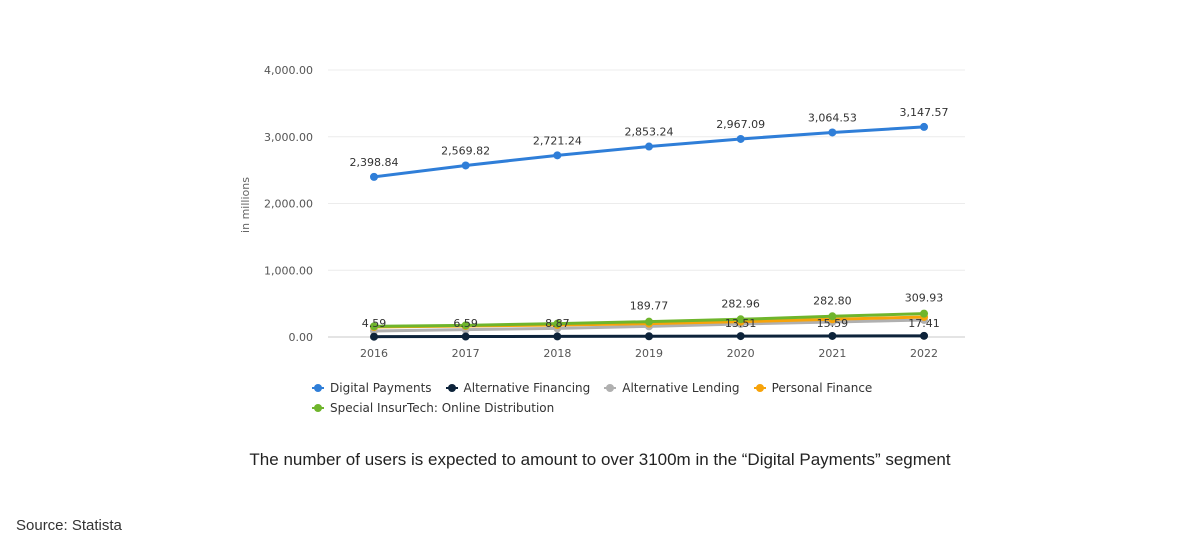 The image size is (1200, 550). I want to click on x-tick-label: 2017, so click(466, 353).